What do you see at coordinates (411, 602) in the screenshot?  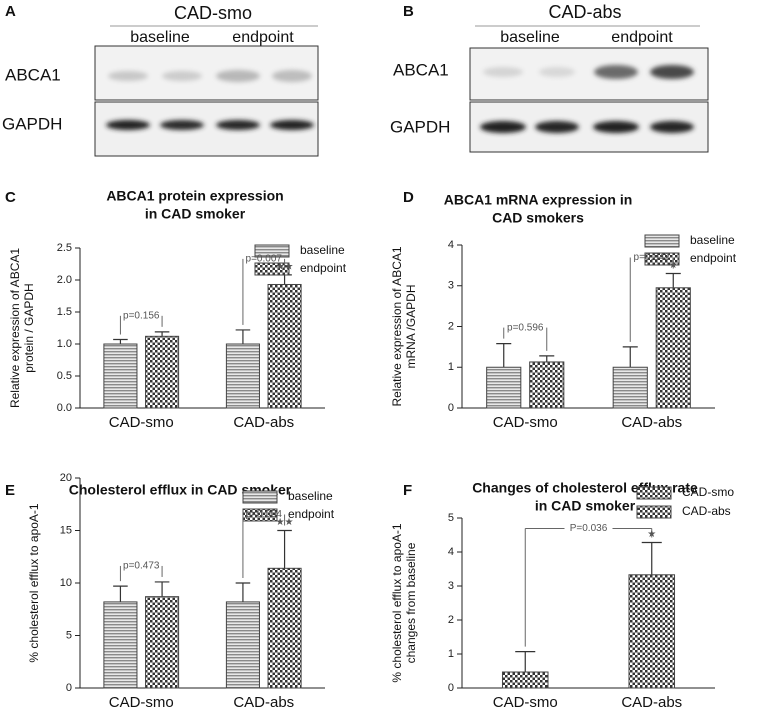 I see `y-axis-label: changes from baseline` at bounding box center [411, 602].